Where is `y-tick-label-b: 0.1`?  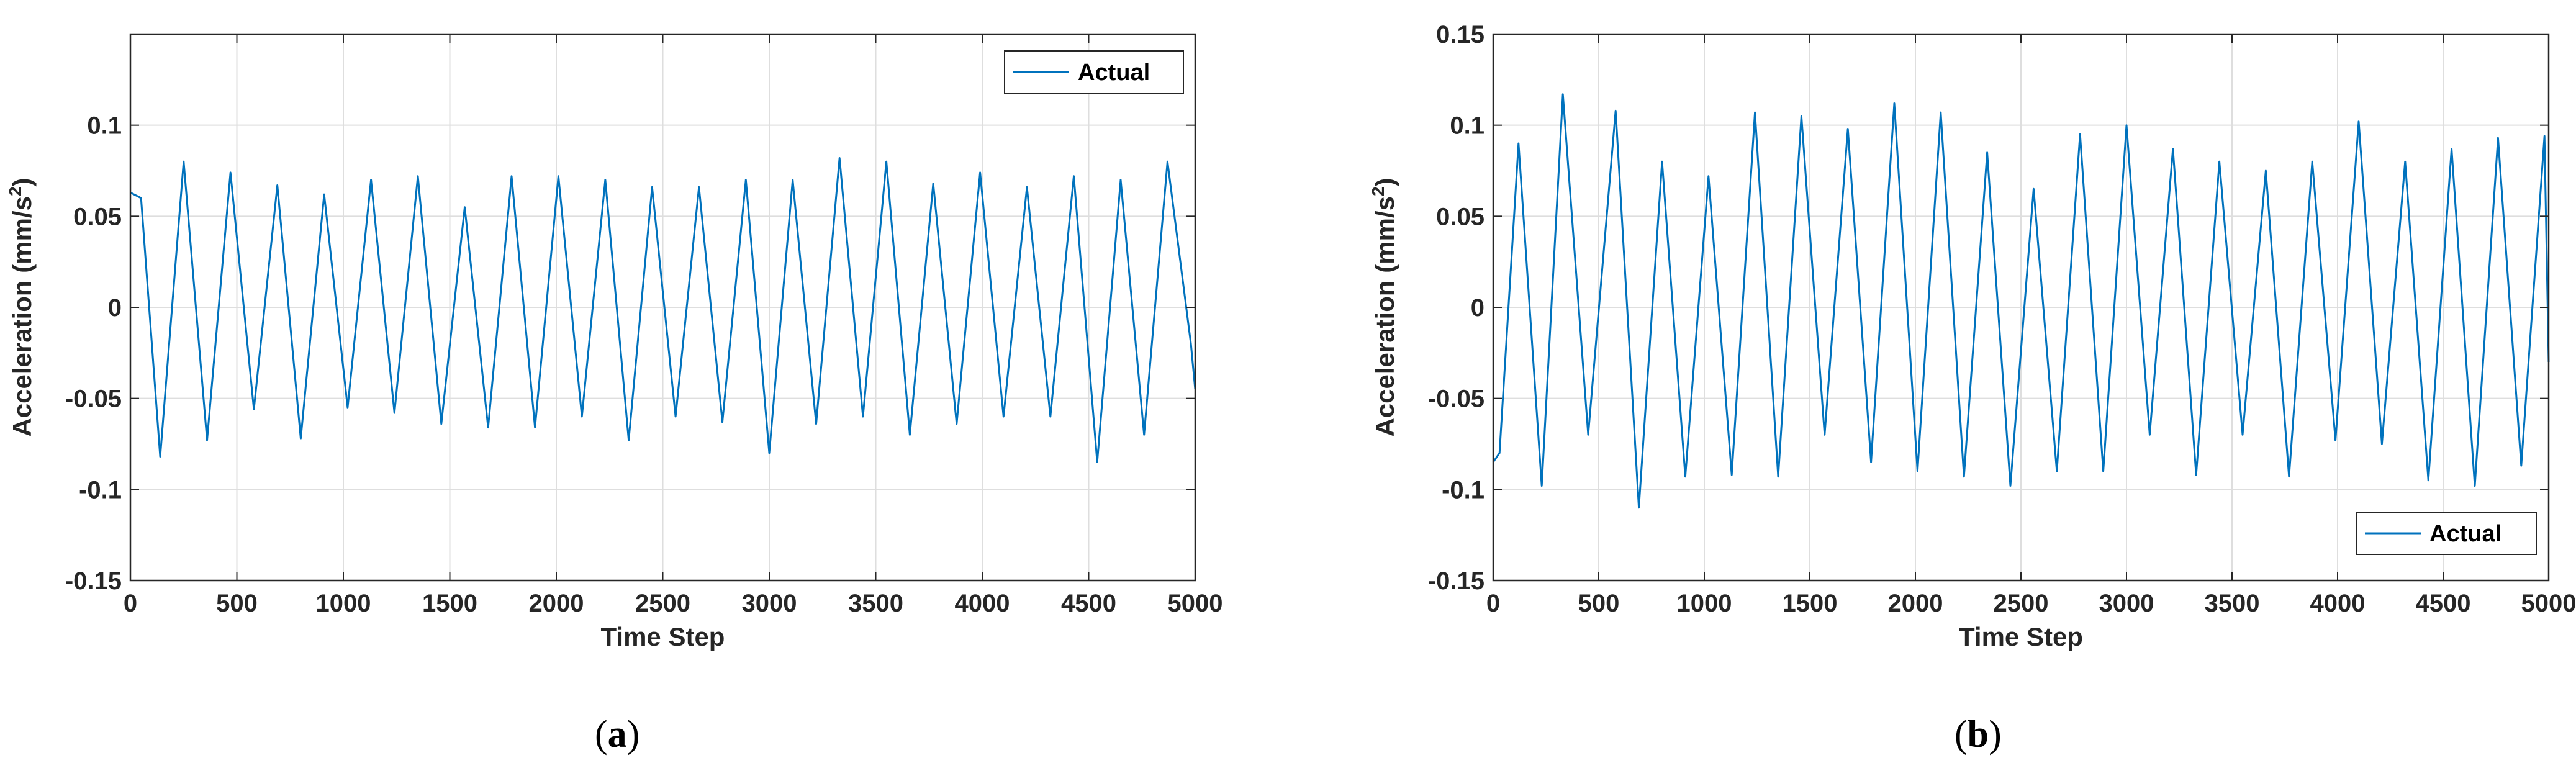 y-tick-label-b: 0.1 is located at coordinates (1467, 126).